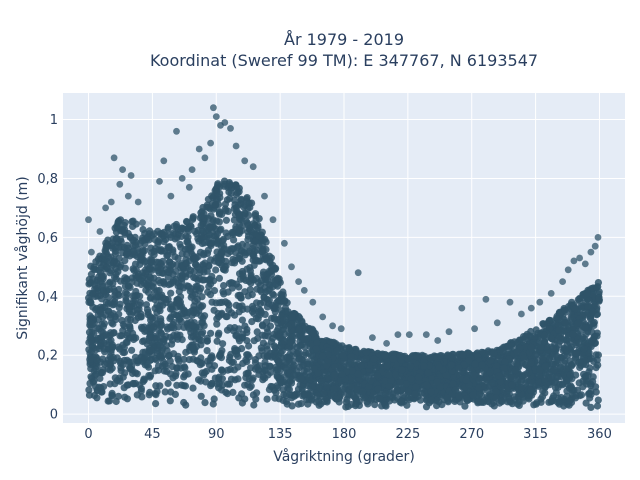  Describe the element at coordinates (47, 297) in the screenshot. I see `y-tick-label-2: 0,4` at that location.